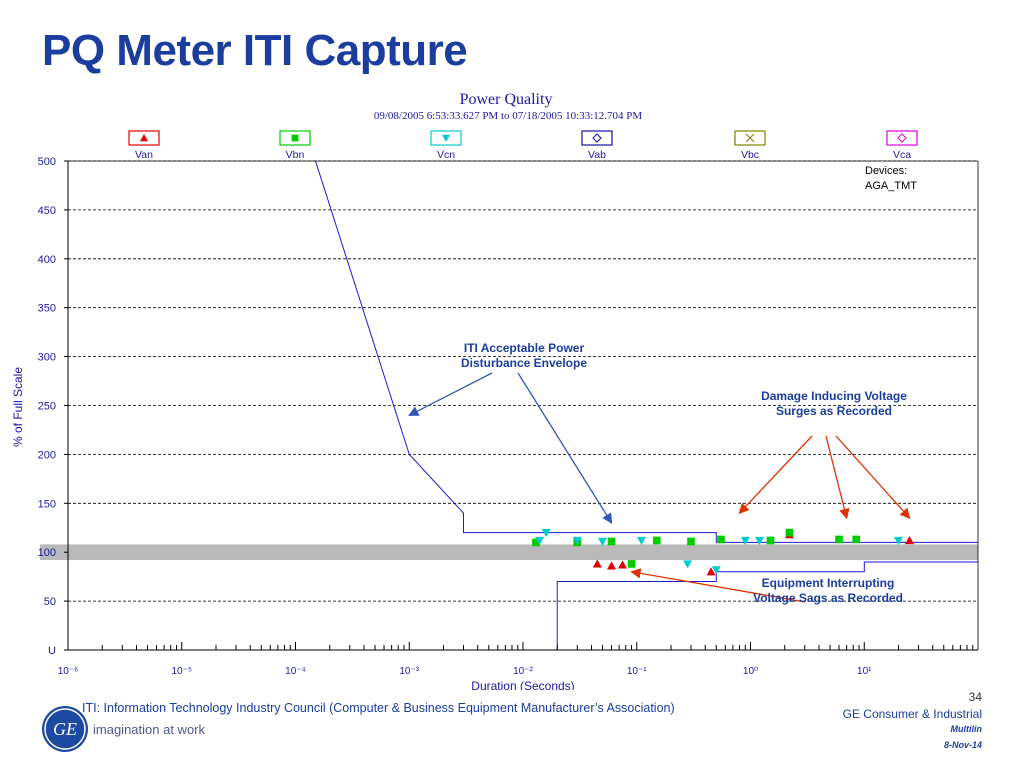  What do you see at coordinates (52, 651) in the screenshot?
I see `y-tick-label: U` at bounding box center [52, 651].